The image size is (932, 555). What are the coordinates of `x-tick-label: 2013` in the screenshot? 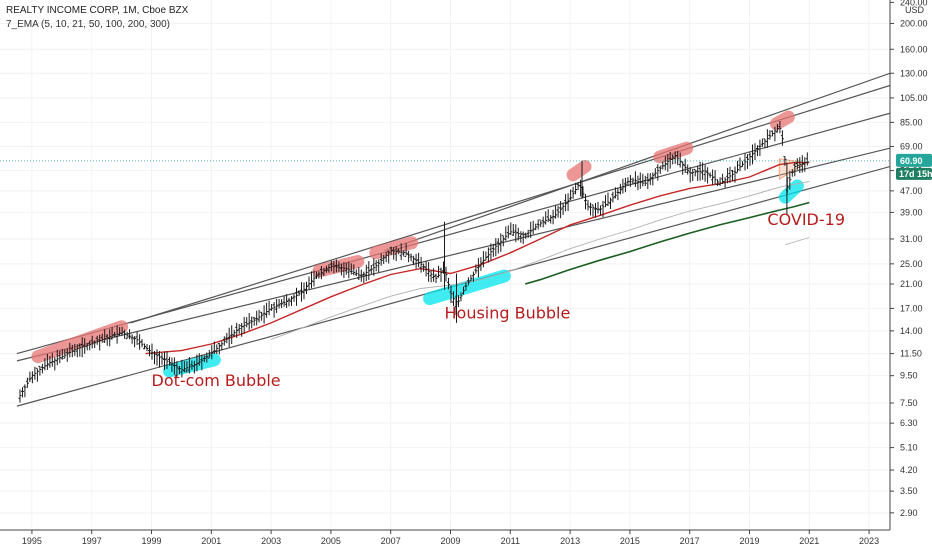 It's located at (570, 541).